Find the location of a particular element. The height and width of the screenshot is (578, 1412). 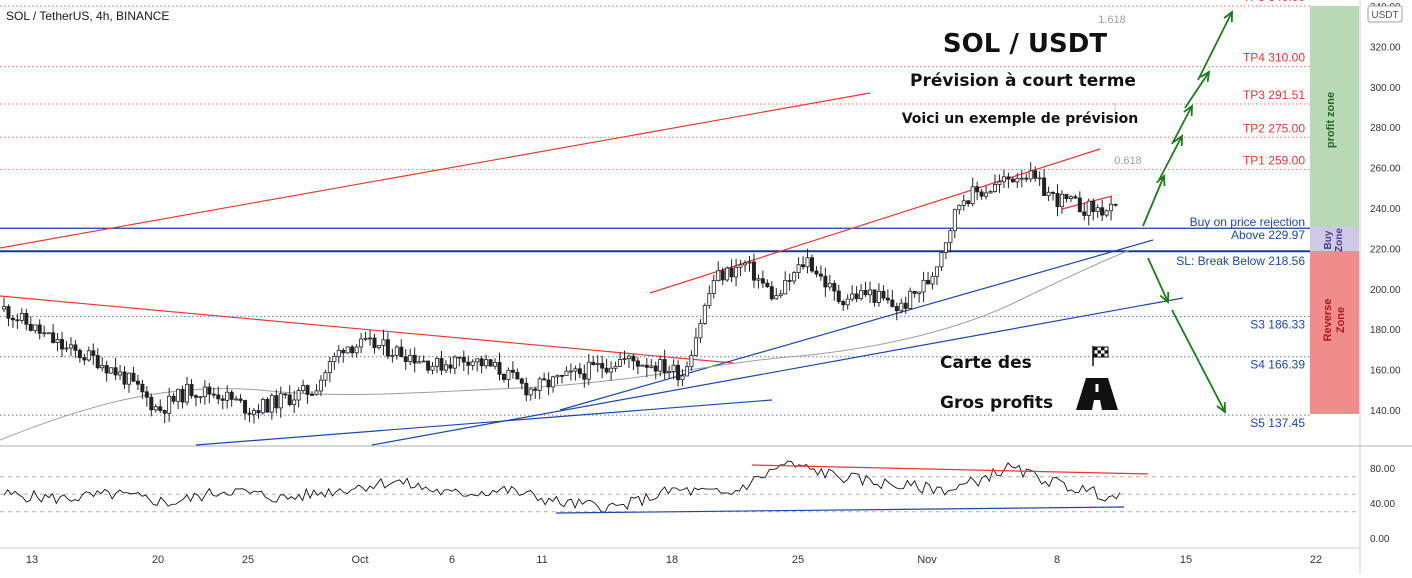

currency-badge-label: USDT is located at coordinates (1384, 15).